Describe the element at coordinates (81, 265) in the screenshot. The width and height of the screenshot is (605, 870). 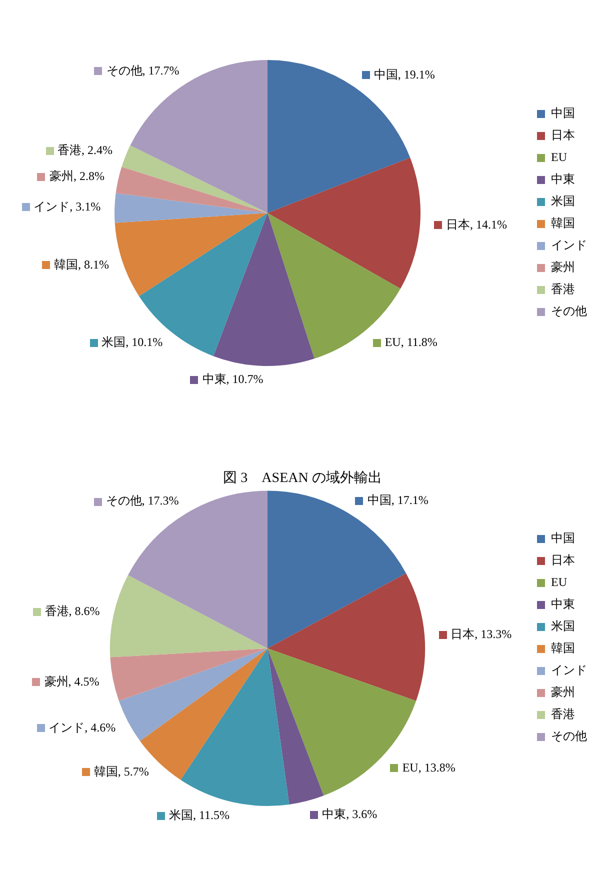
I see `data-label: 韓国, 8.1%` at that location.